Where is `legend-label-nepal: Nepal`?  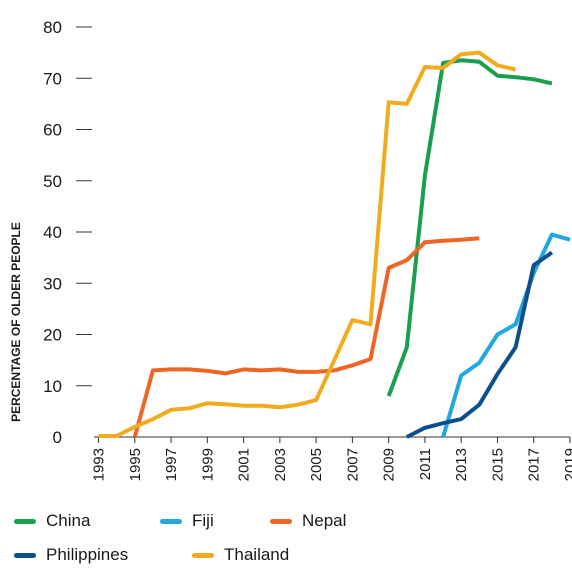
legend-label-nepal: Nepal is located at coordinates (324, 520).